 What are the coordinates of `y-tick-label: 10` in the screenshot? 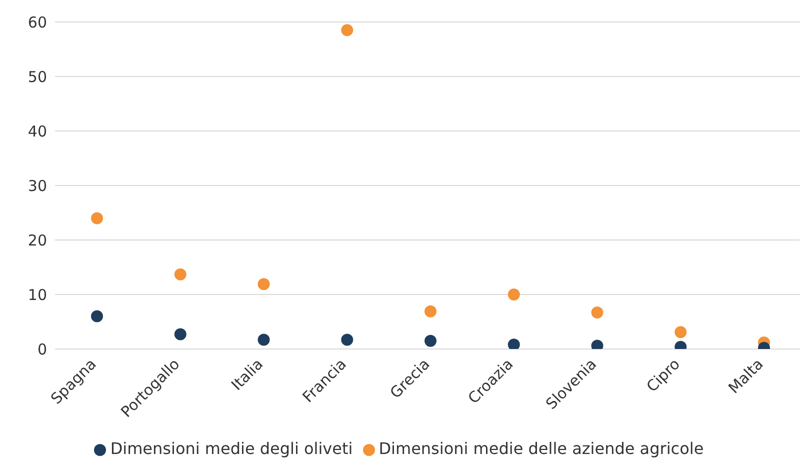 It's located at (37, 295).